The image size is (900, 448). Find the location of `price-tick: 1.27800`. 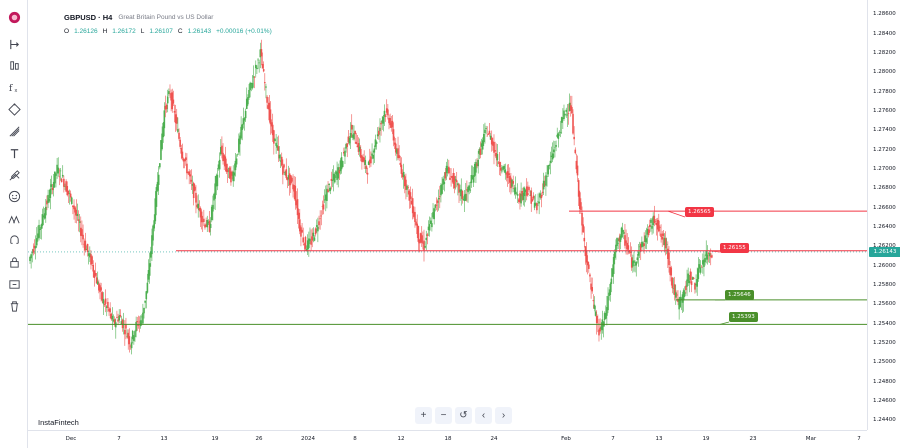

price-tick: 1.27800 is located at coordinates (884, 91).